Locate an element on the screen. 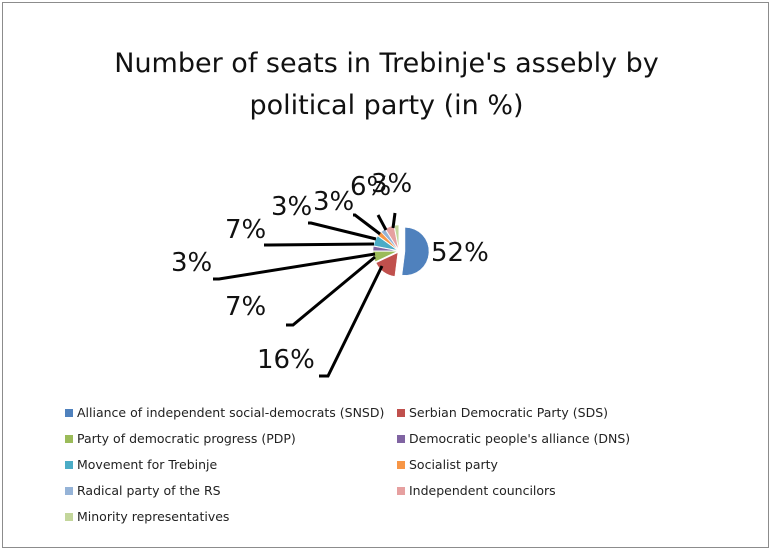 Image resolution: width=773 pixels, height=552 pixels. chart-title-line-1: Number of seats in Trebinje's assebly by is located at coordinates (386, 63).